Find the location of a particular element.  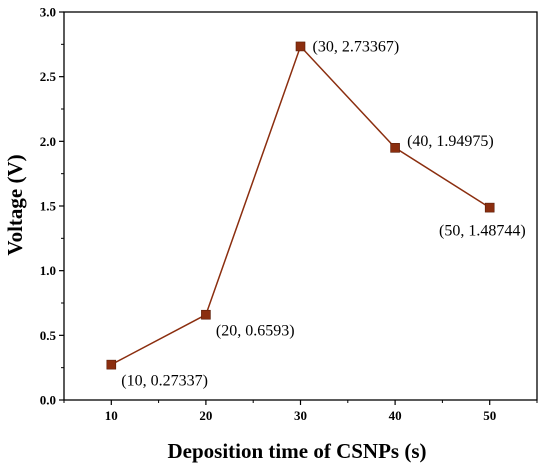

x-tick-label: 30 is located at coordinates (300, 415).